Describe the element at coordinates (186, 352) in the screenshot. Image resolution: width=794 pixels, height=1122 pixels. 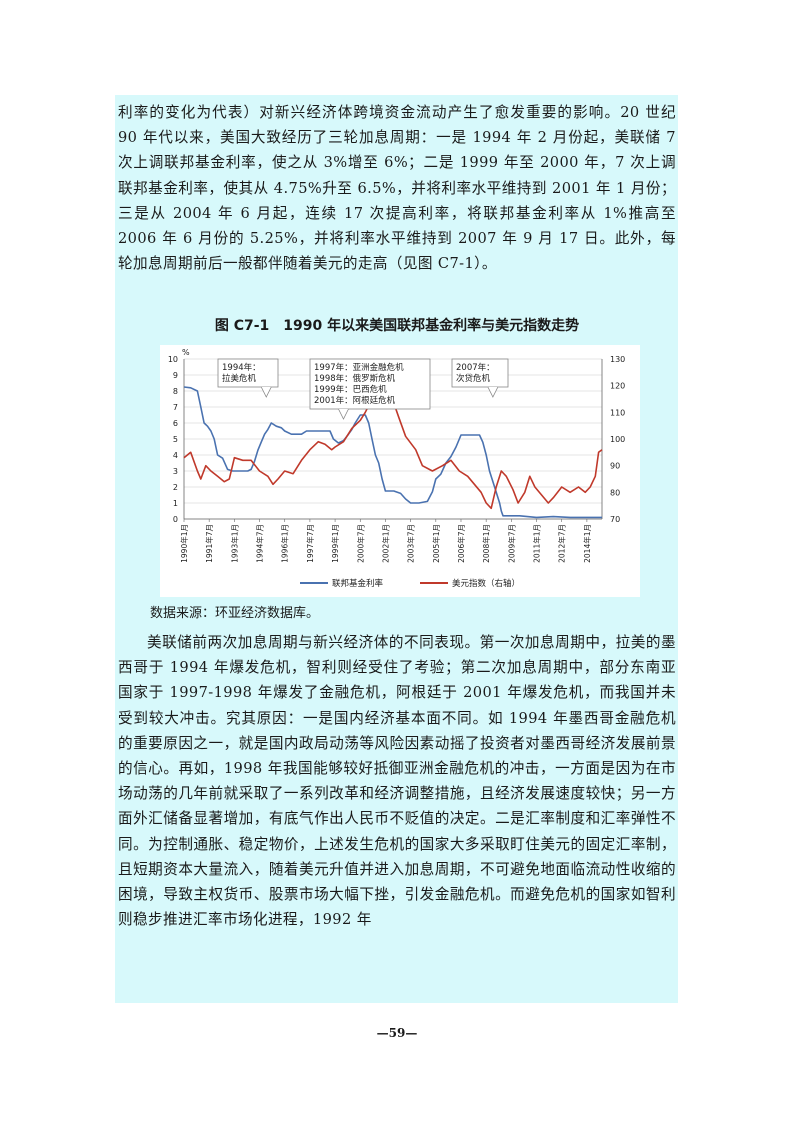
I see `y-left-unit-label: %` at that location.